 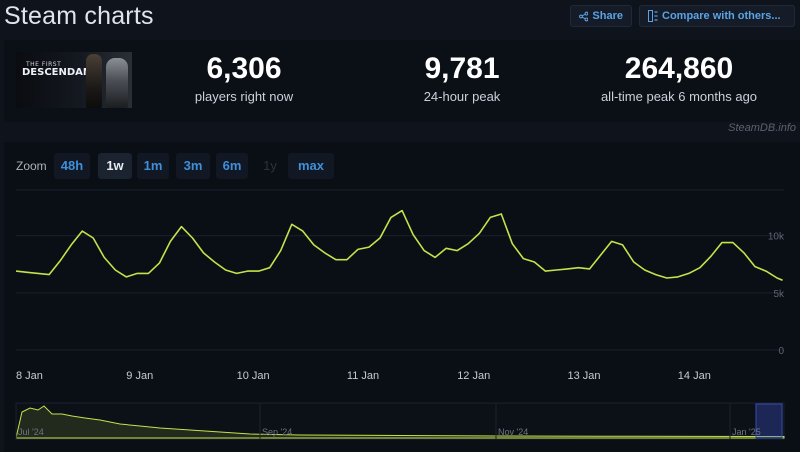 What do you see at coordinates (653, 16) in the screenshot?
I see `compare-icon` at bounding box center [653, 16].